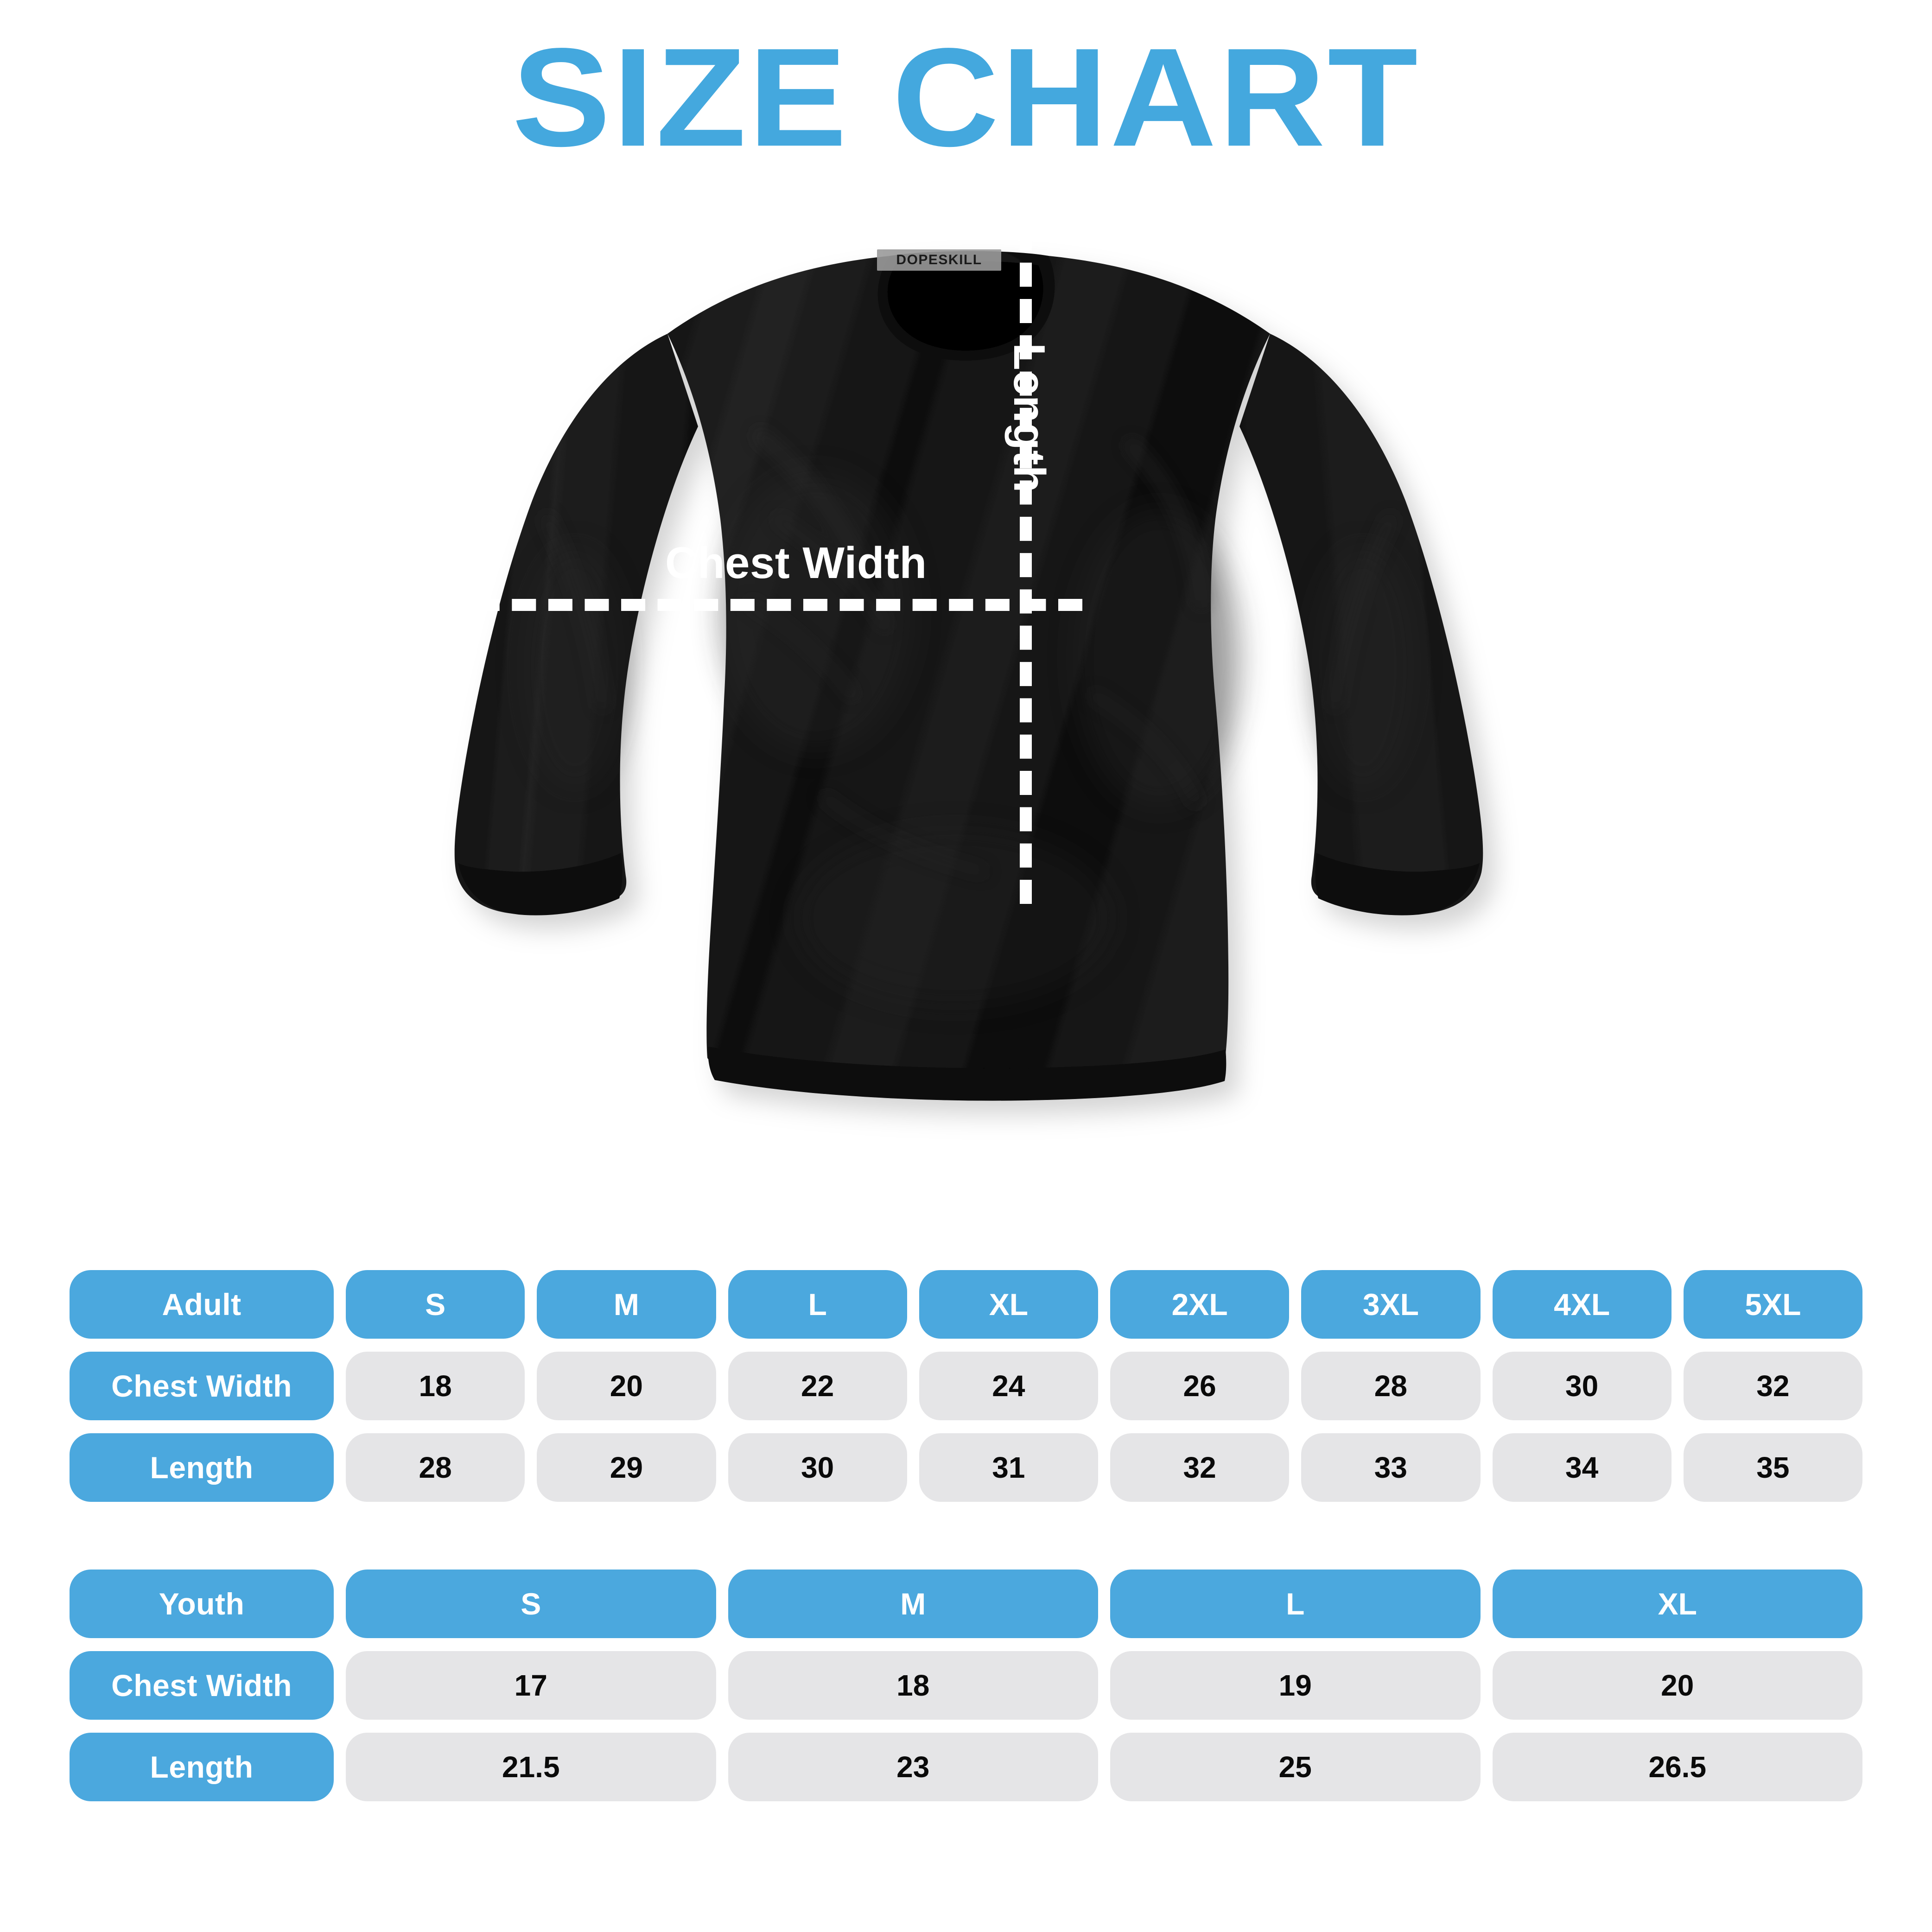 Image resolution: width=1932 pixels, height=1932 pixels. Describe the element at coordinates (817, 1386) in the screenshot. I see `table-cell: 22` at that location.